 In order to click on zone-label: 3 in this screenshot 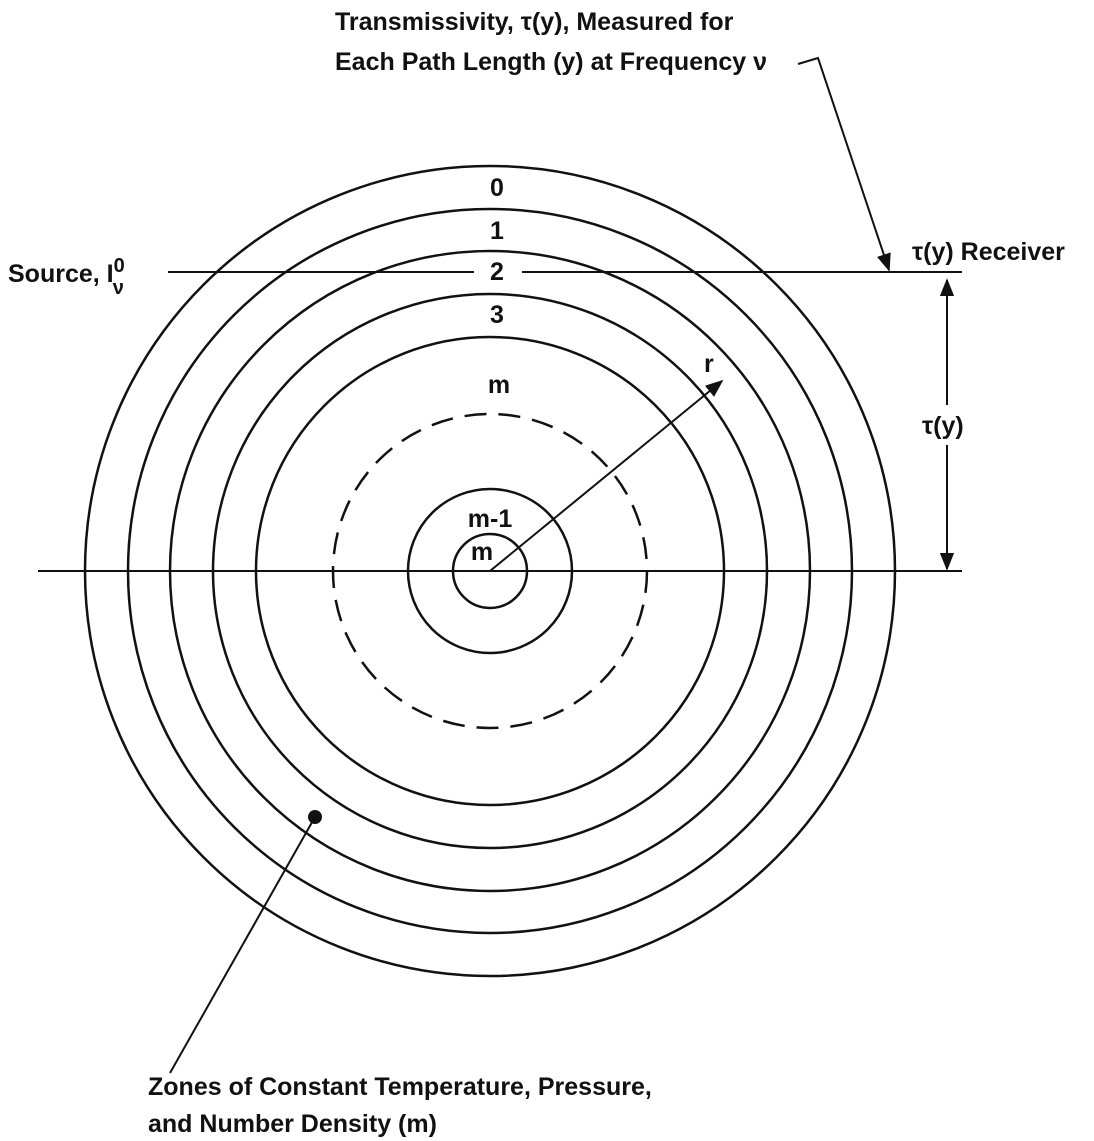, I will do `click(497, 315)`.